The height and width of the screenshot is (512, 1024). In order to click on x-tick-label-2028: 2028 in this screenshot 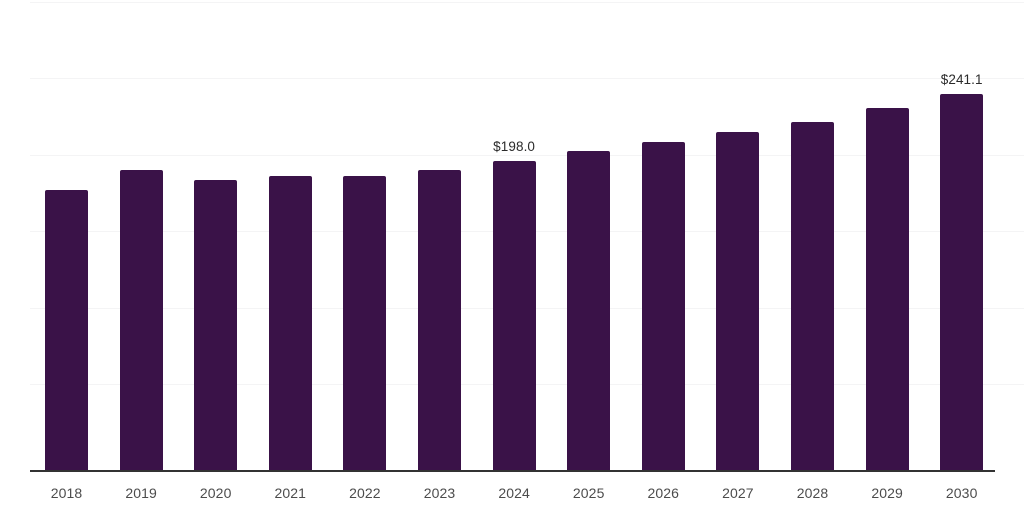, I will do `click(812, 493)`.